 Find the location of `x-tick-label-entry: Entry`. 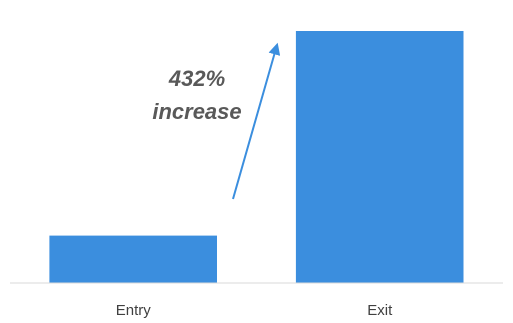

x-tick-label-entry: Entry is located at coordinates (134, 310).